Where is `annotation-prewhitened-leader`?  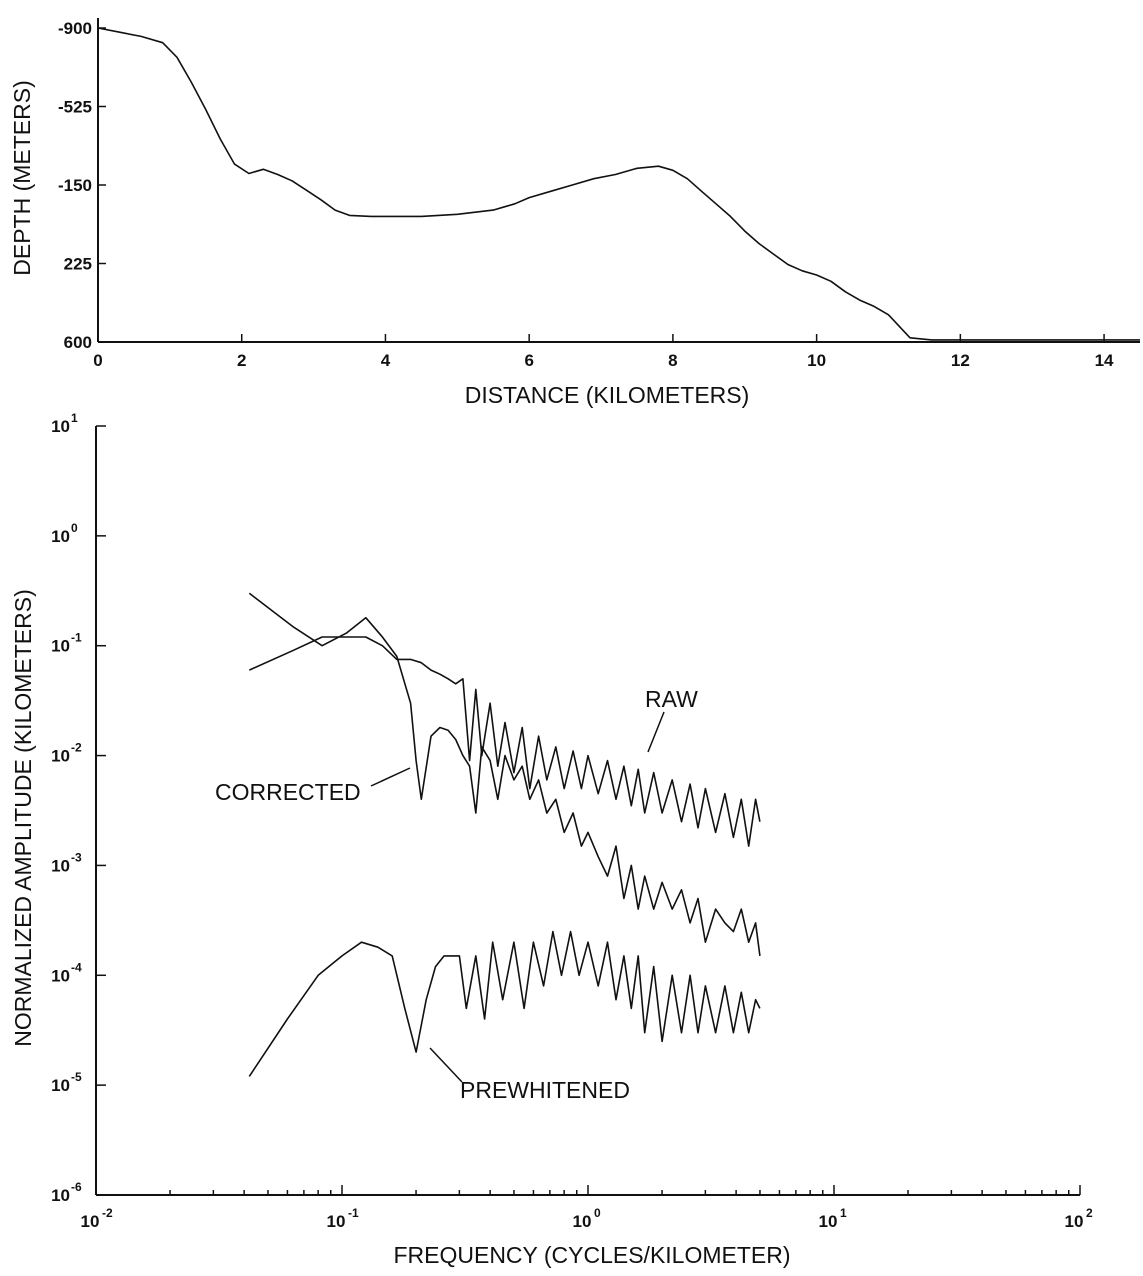 annotation-prewhitened-leader is located at coordinates (446, 1065).